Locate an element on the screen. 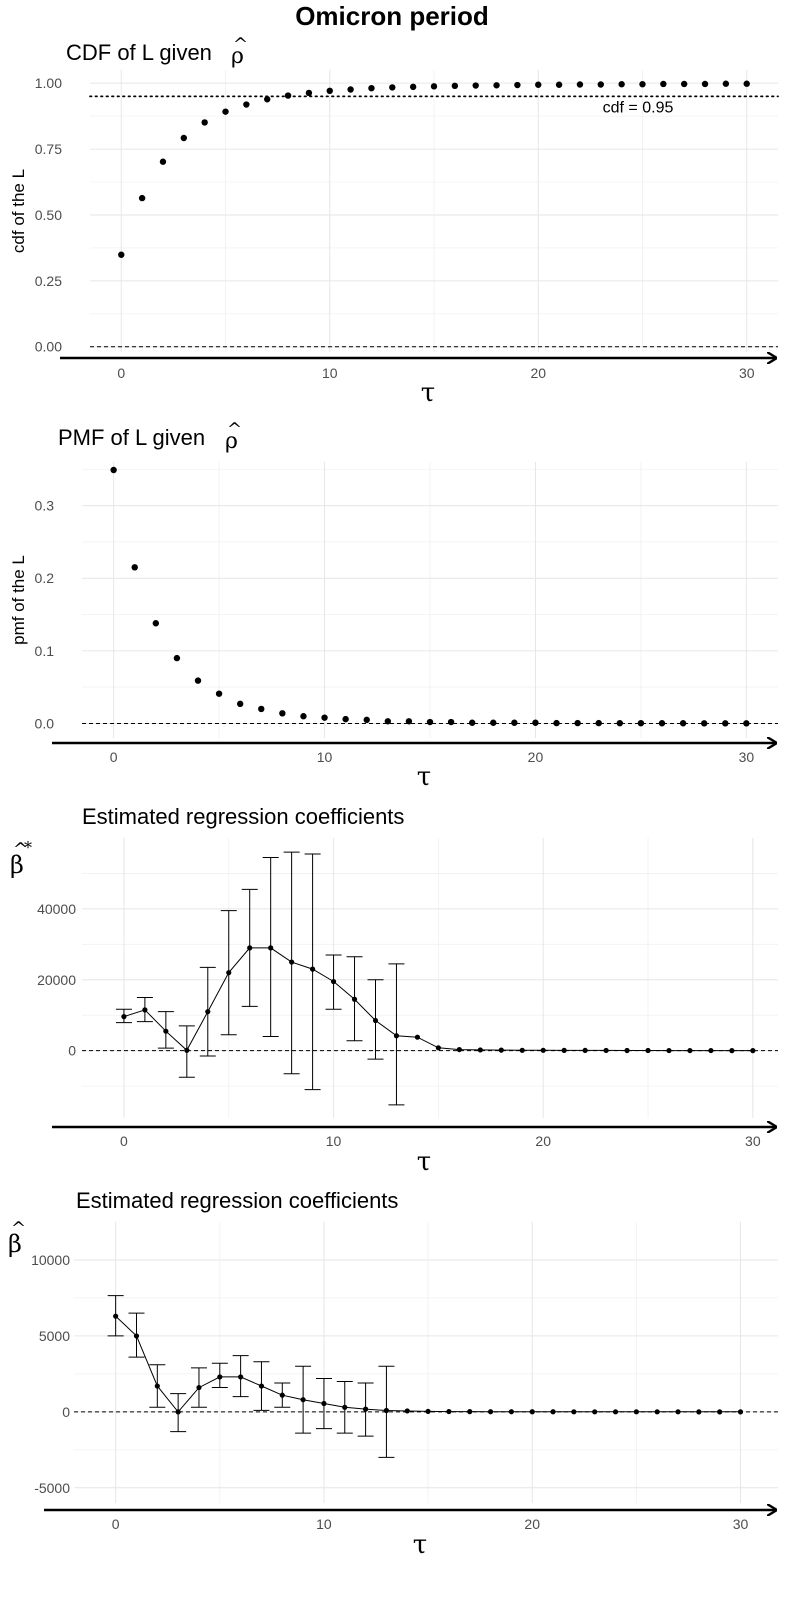 This screenshot has height=1600, width=800. panel-title: CDF of L given is located at coordinates (139, 52).